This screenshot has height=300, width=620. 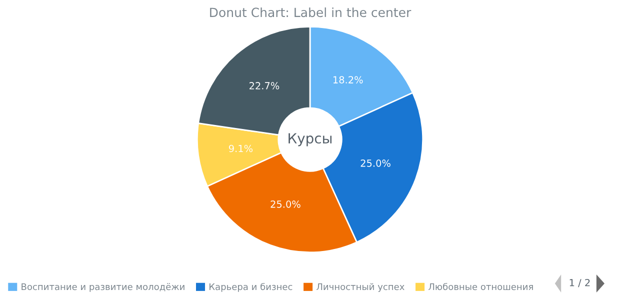 What do you see at coordinates (311, 12) in the screenshot?
I see `chart-title: Donut Chart: Label in the center` at bounding box center [311, 12].